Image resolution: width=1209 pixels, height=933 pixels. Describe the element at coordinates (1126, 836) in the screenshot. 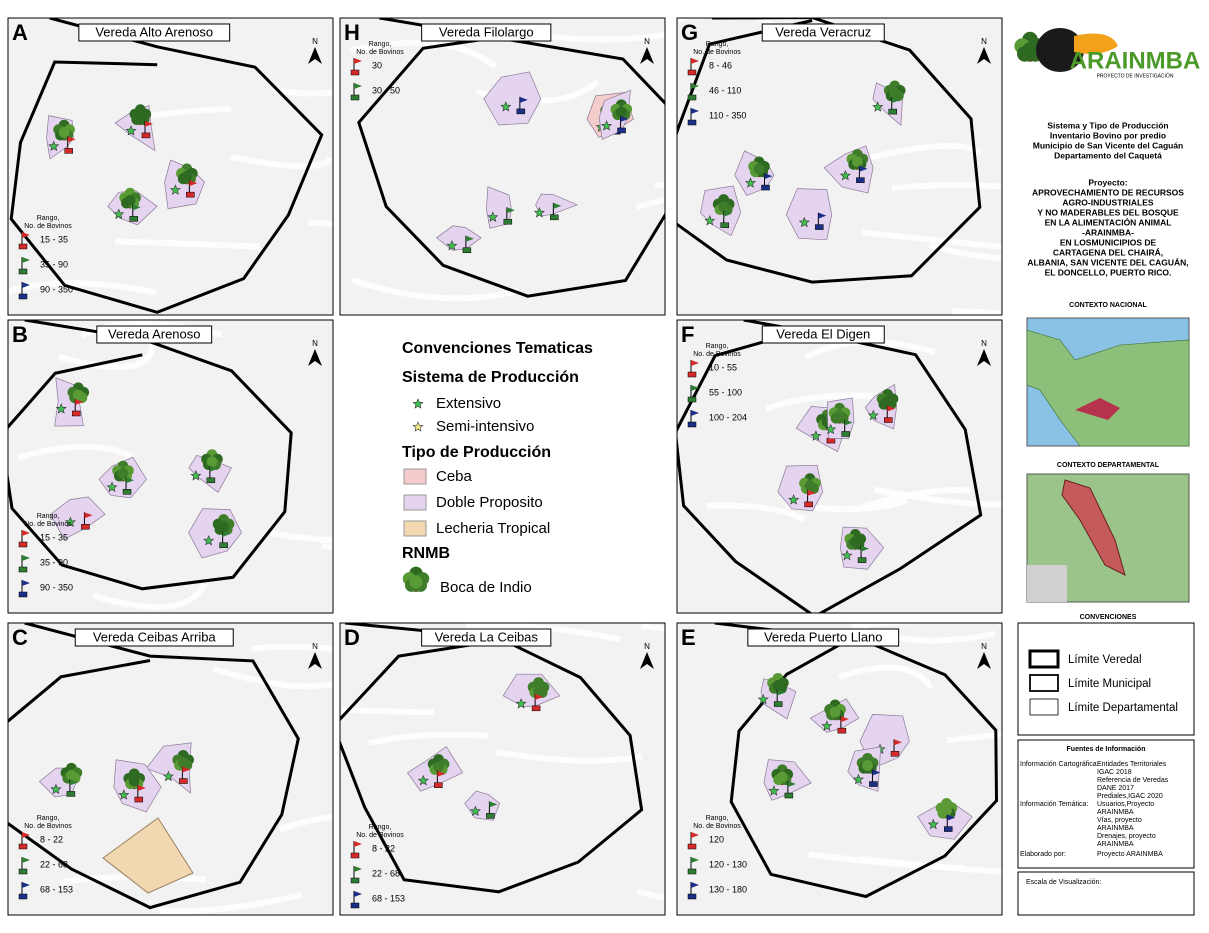

I see `source-item: Drenajes, proyecto` at that location.